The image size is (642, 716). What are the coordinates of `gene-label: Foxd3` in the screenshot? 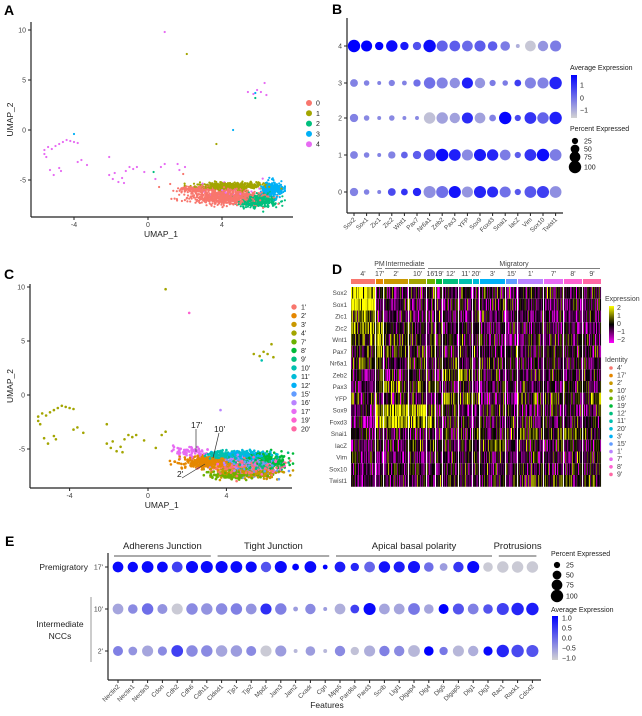 It's located at (488, 225).